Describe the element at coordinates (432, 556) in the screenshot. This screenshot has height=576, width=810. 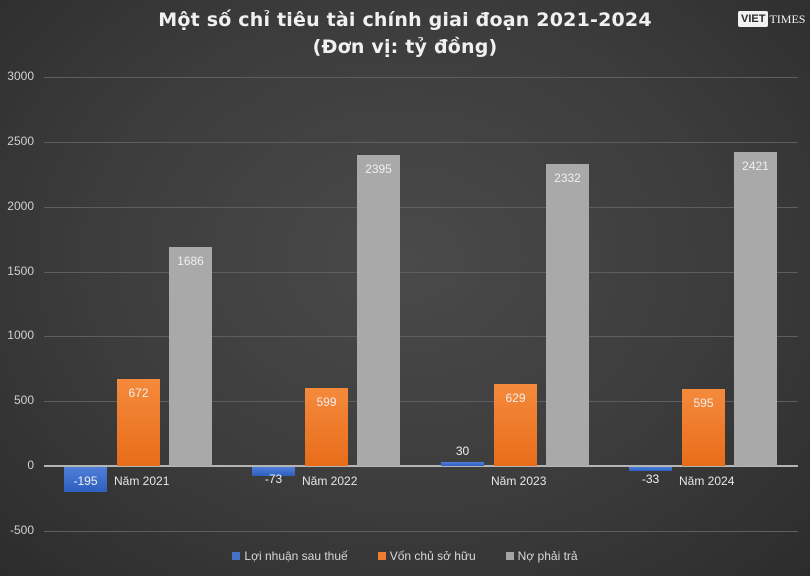
I see `legend-label: Vốn chủ sở hữu` at that location.